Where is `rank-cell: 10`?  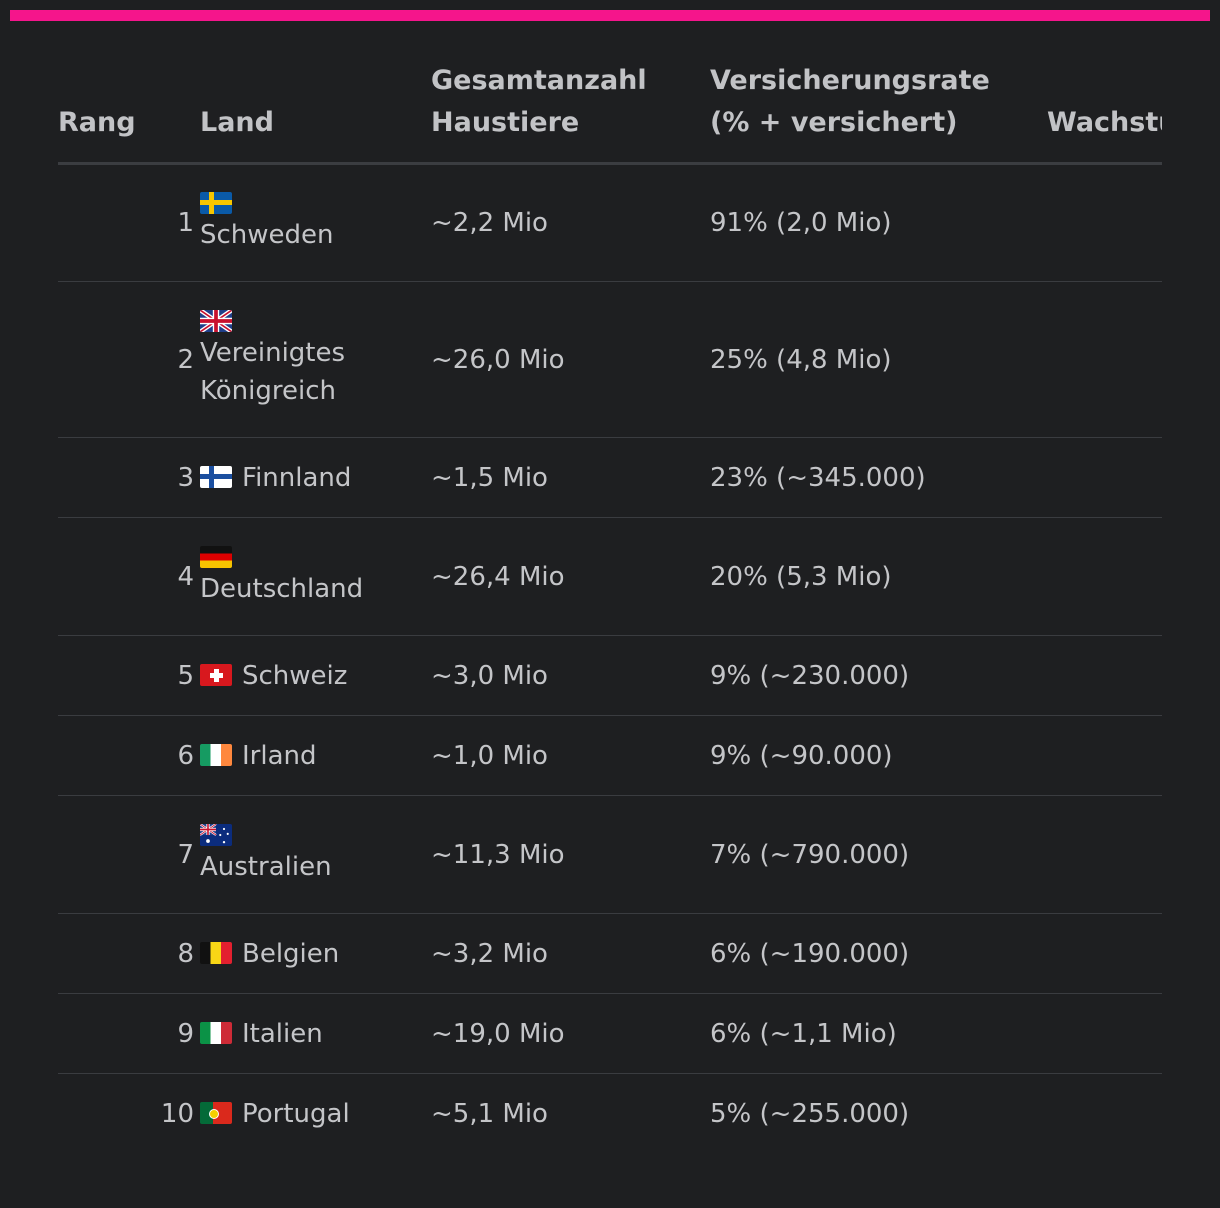
rank-cell: 10 is located at coordinates (177, 1113).